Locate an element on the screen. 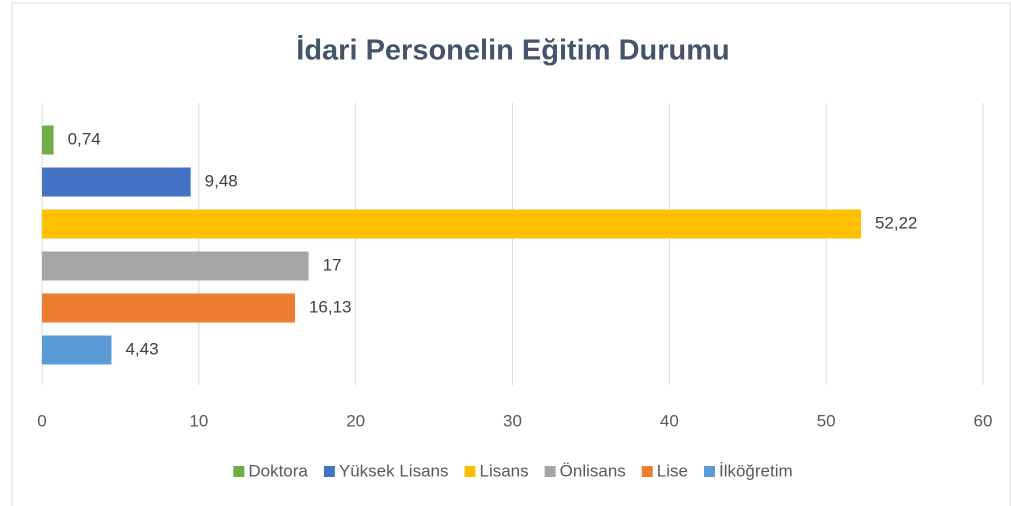  x-tick-label: 50 is located at coordinates (826, 420).